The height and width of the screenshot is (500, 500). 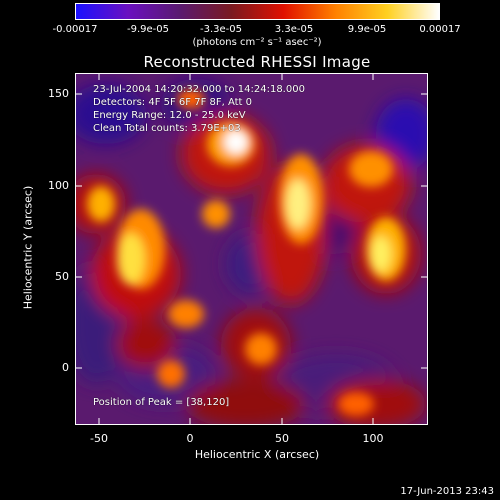 I want to click on x-tick-label: 100, so click(x=373, y=438).